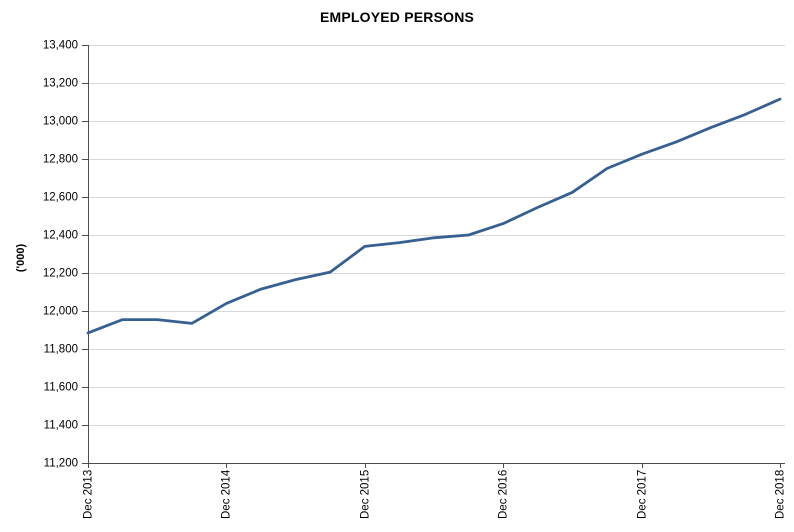  Describe the element at coordinates (60, 84) in the screenshot. I see `y-tick-label: 13,200` at that location.